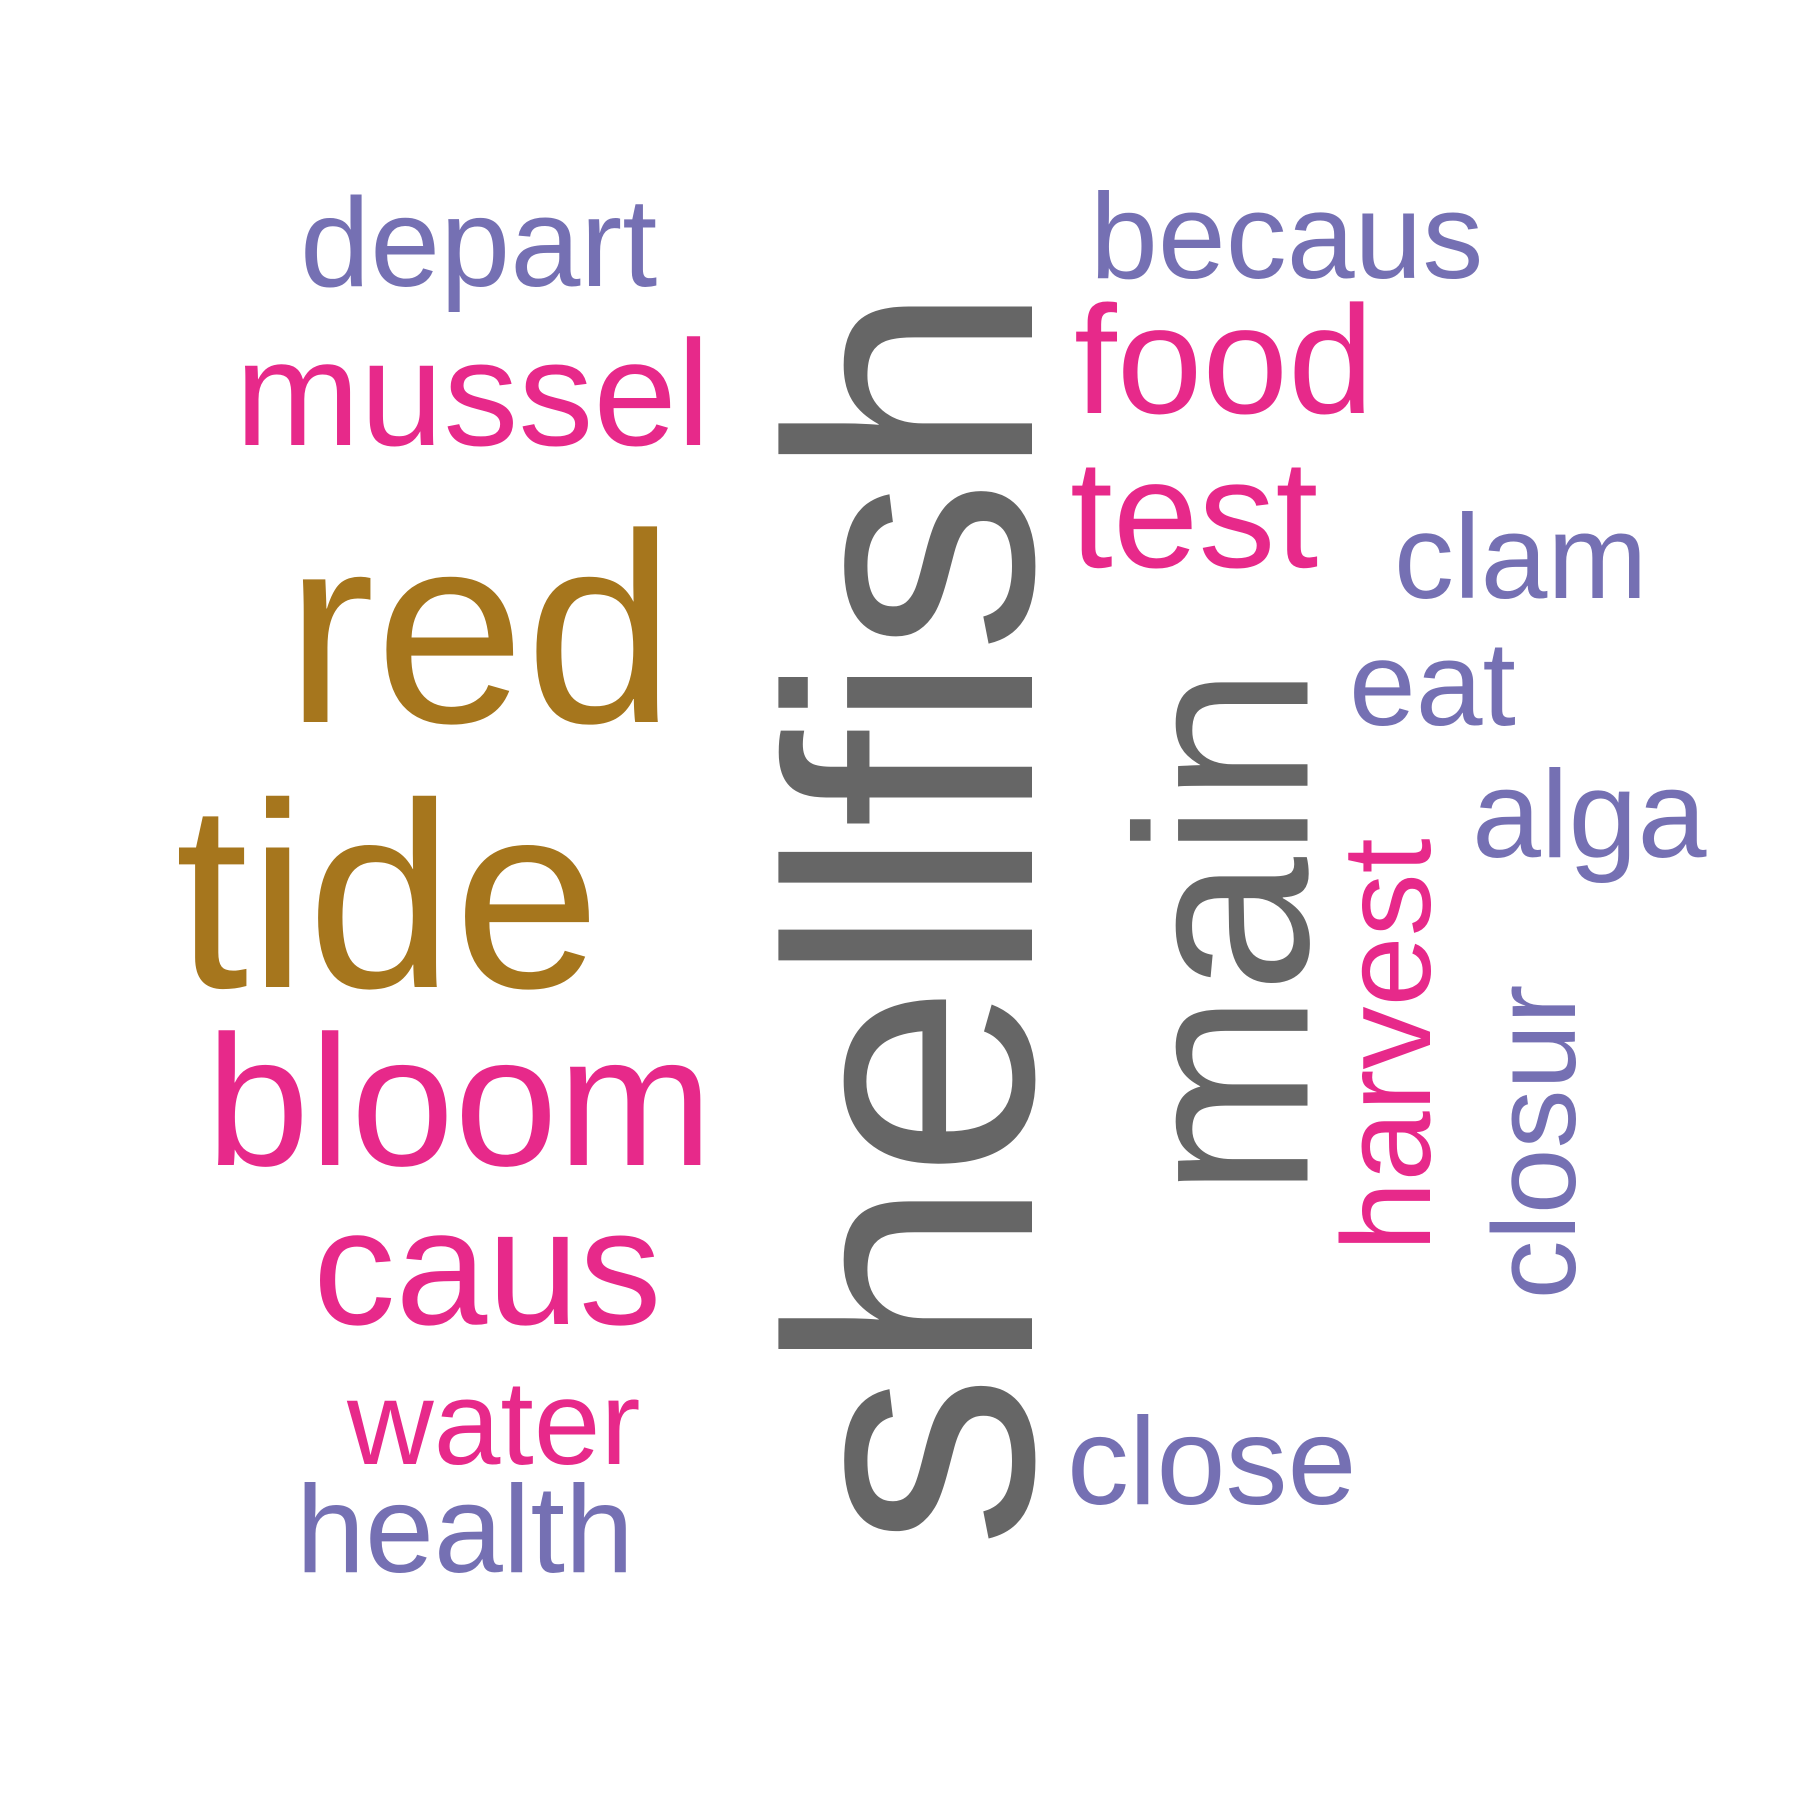  What do you see at coordinates (1521, 557) in the screenshot?
I see `word-clam: clam` at bounding box center [1521, 557].